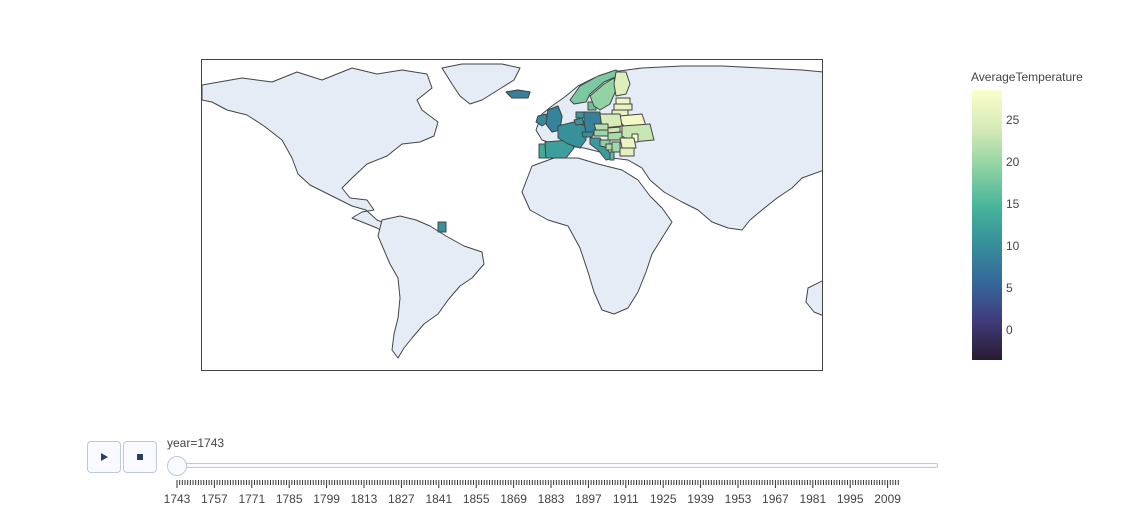 The image size is (1121, 525). I want to click on south-america, so click(431, 287).